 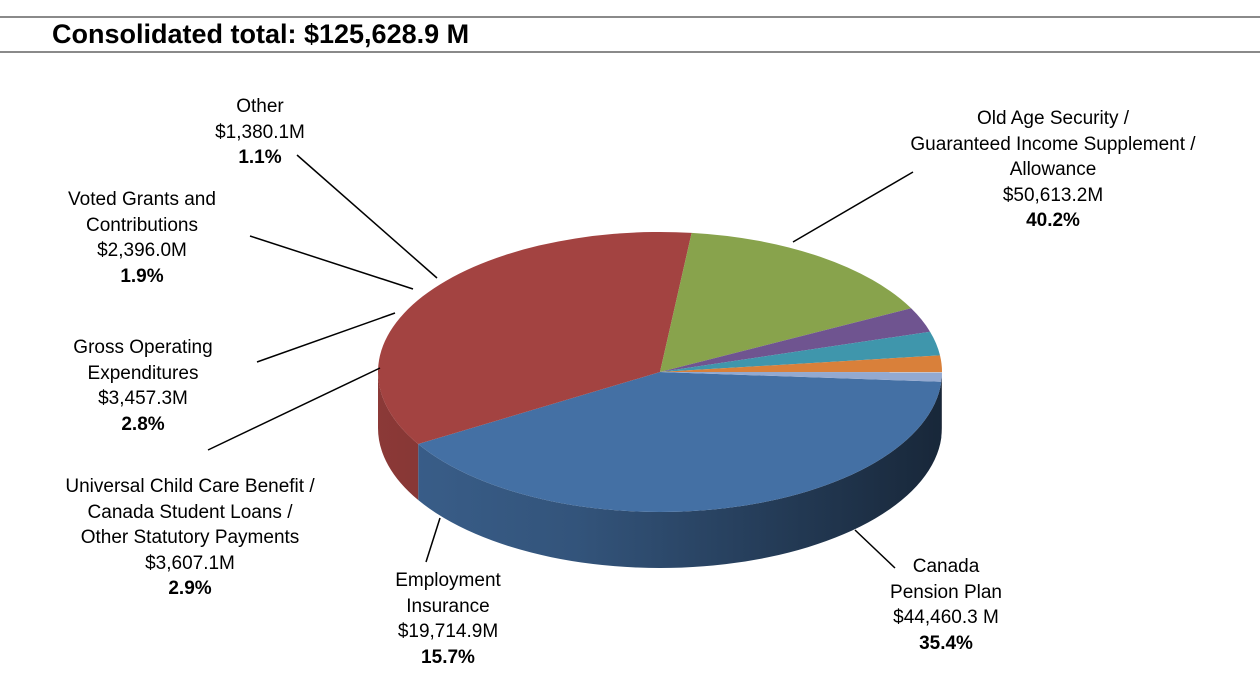 I want to click on slice-label-name: Allowance, so click(x=1053, y=169).